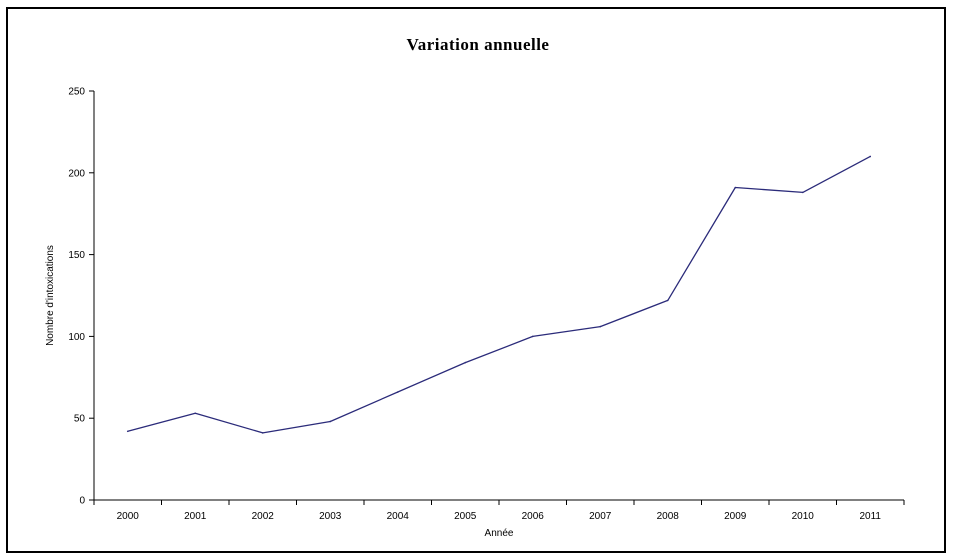  Describe the element at coordinates (465, 516) in the screenshot. I see `x-tick-label: 2005` at that location.